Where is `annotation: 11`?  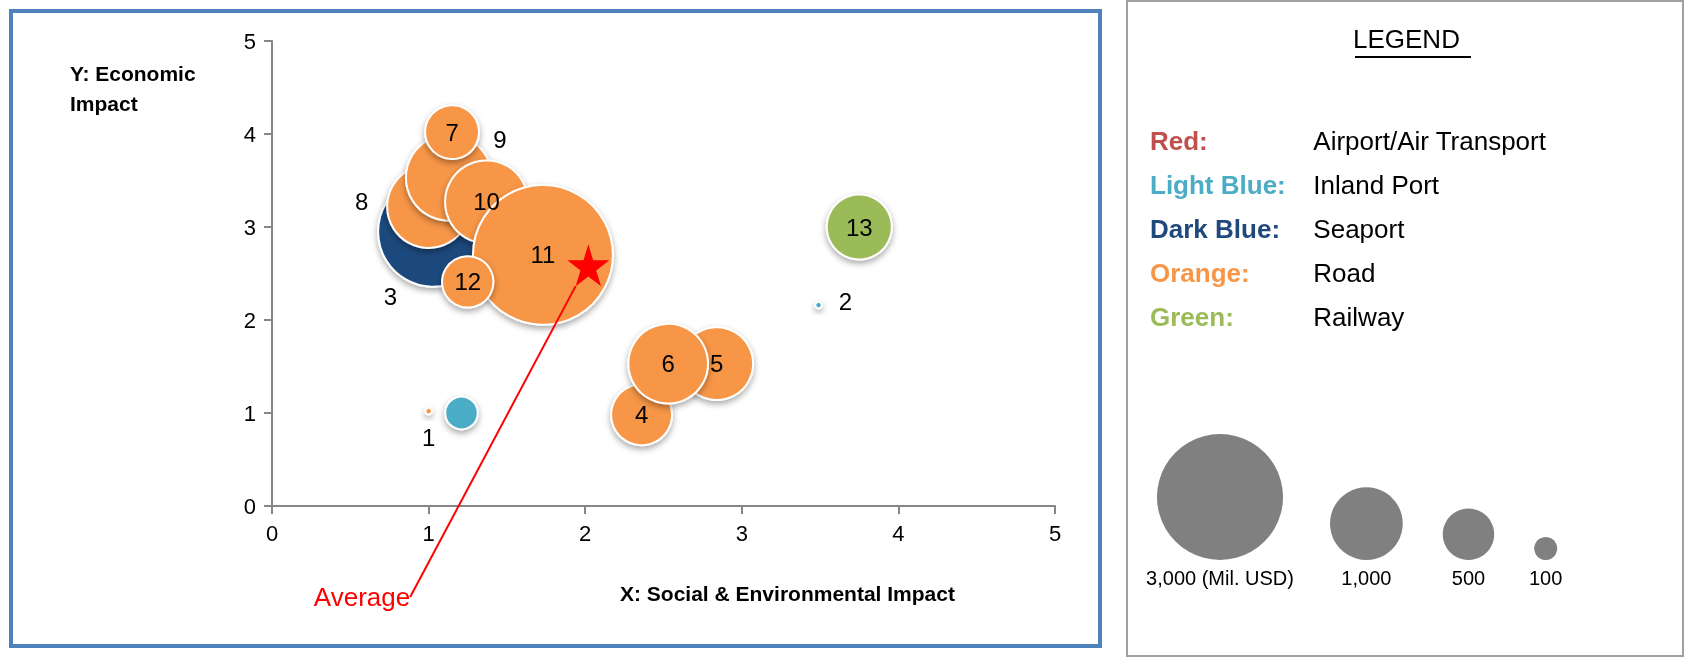
annotation: 11 is located at coordinates (543, 255).